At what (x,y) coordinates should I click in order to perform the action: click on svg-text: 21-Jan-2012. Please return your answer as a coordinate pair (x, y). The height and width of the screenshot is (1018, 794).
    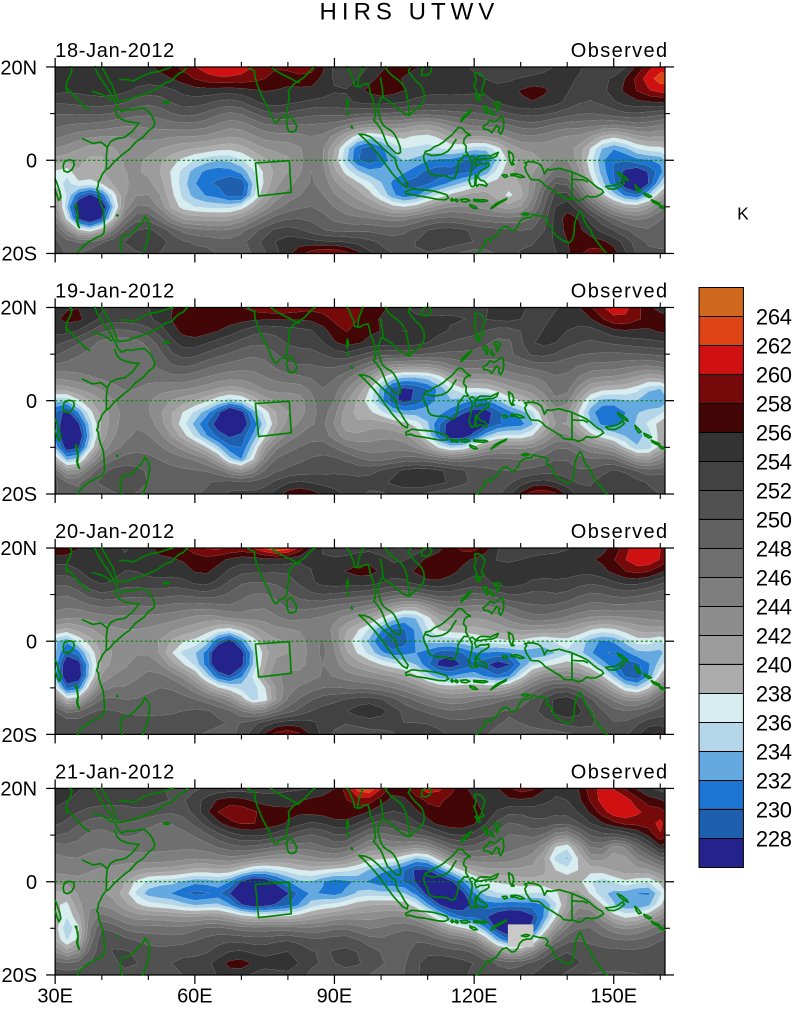
    Looking at the image, I should click on (115, 772).